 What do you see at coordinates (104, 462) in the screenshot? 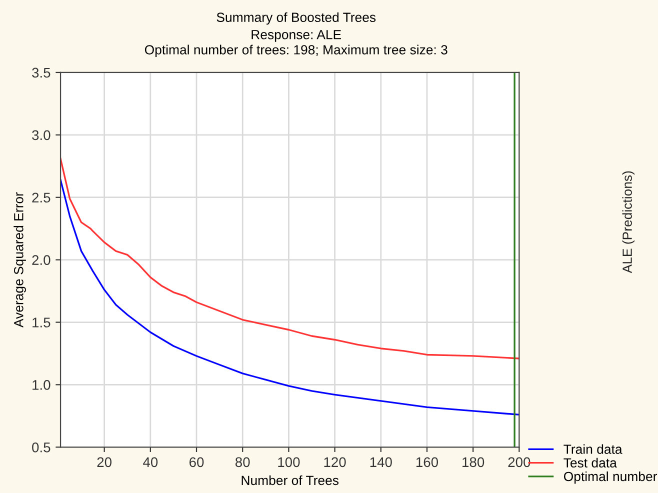
I see `x-tick-label: 20` at bounding box center [104, 462].